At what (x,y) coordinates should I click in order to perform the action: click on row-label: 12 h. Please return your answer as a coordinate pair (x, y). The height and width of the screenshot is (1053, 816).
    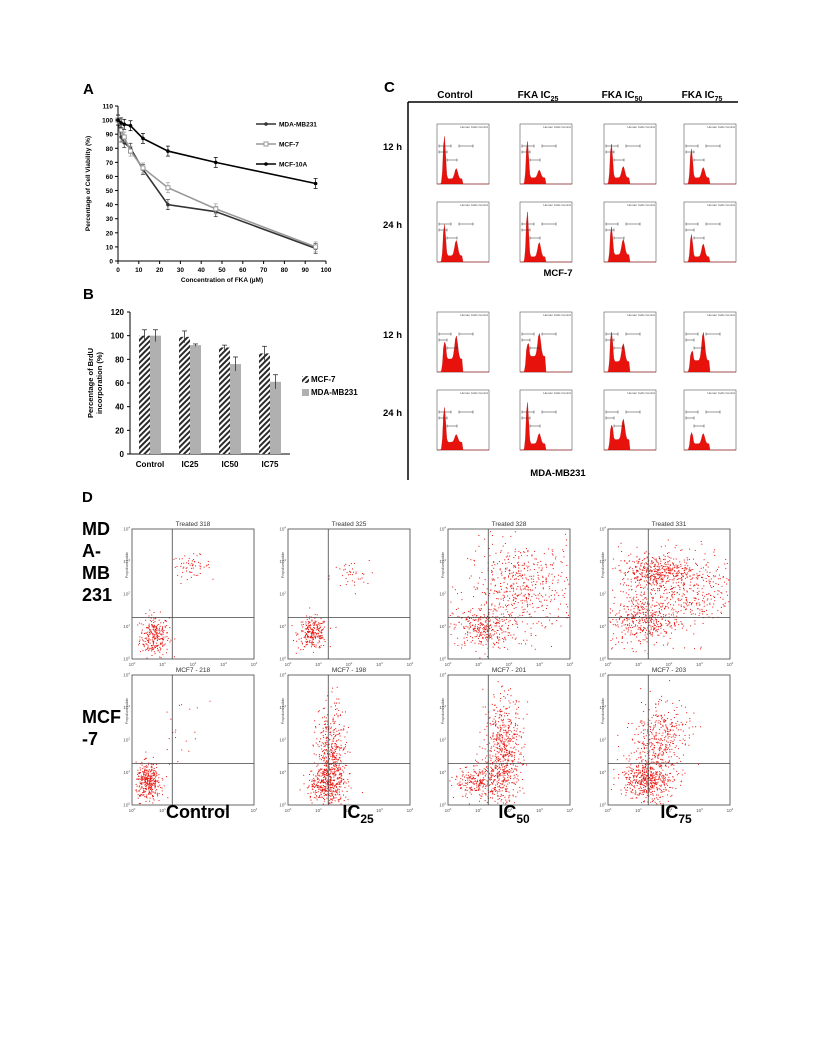
    Looking at the image, I should click on (392, 335).